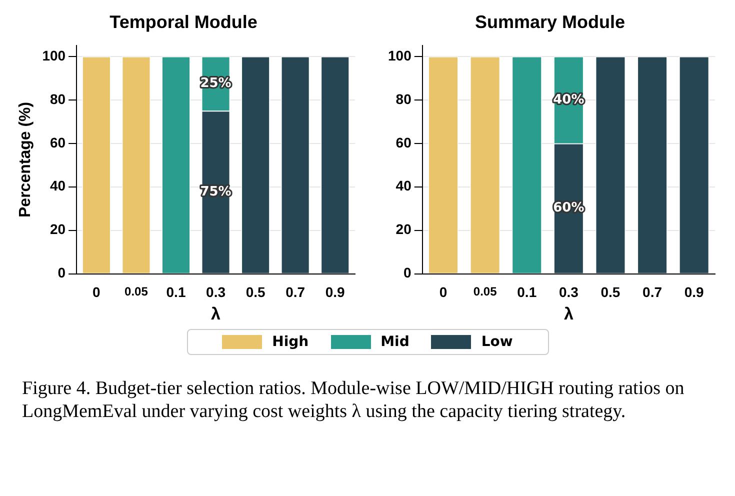  Describe the element at coordinates (496, 342) in the screenshot. I see `legend-label: Low` at that location.